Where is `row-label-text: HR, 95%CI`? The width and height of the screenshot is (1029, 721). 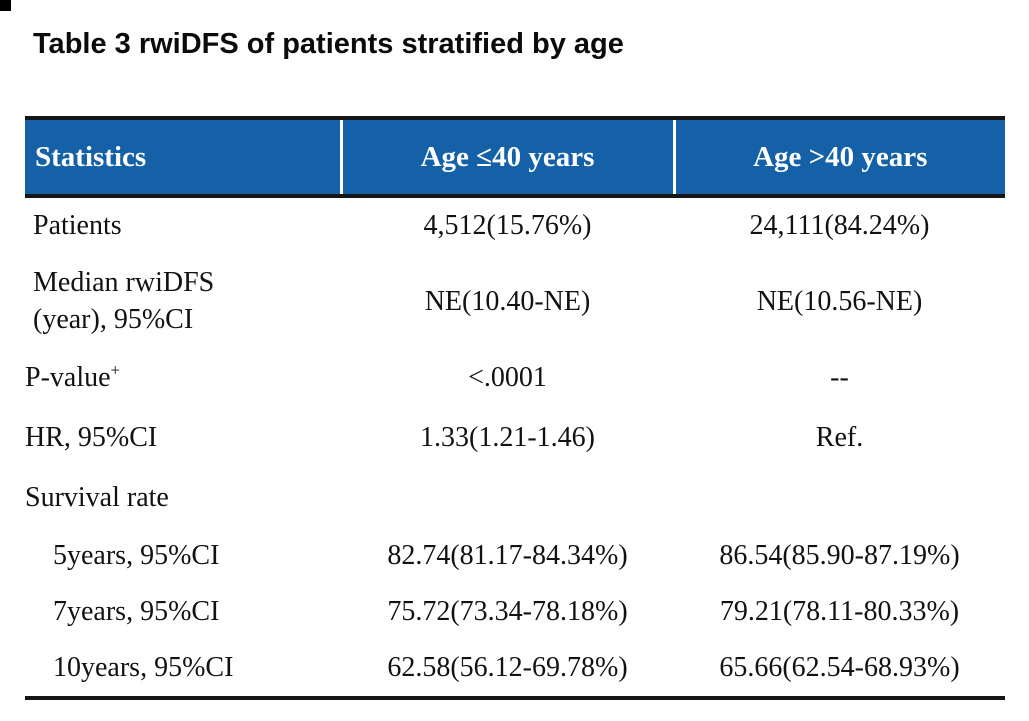 row-label-text: HR, 95%CI is located at coordinates (91, 437).